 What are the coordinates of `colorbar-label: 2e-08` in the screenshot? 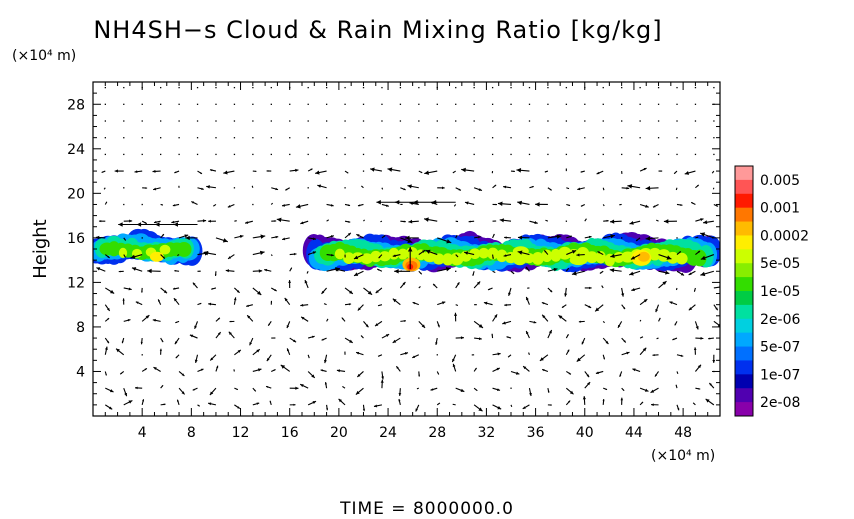 It's located at (780, 403).